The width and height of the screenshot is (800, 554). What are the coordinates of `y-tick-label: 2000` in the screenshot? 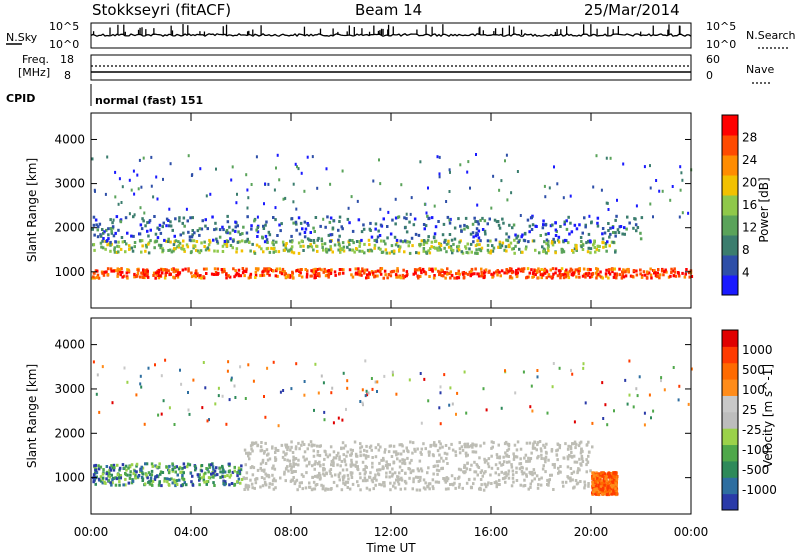 It's located at (69, 228).